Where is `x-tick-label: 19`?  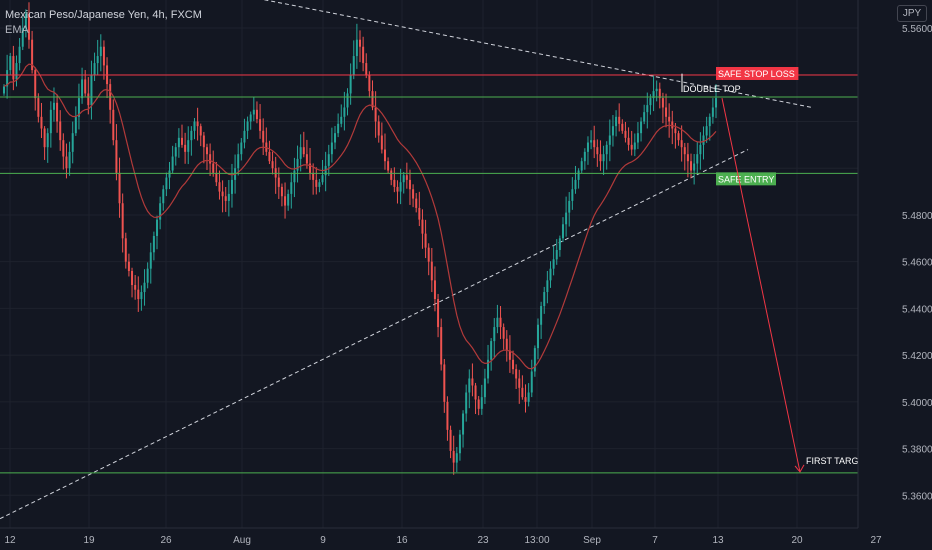
x-tick-label: 19 is located at coordinates (89, 540).